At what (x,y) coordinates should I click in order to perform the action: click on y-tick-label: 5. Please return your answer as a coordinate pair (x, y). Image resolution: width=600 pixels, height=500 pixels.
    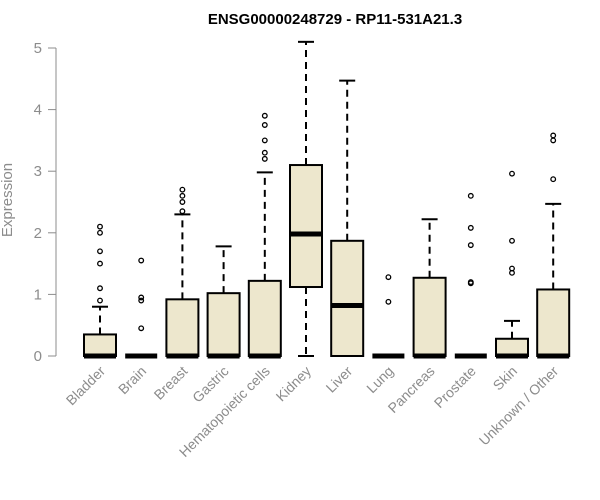
    Looking at the image, I should click on (38, 48).